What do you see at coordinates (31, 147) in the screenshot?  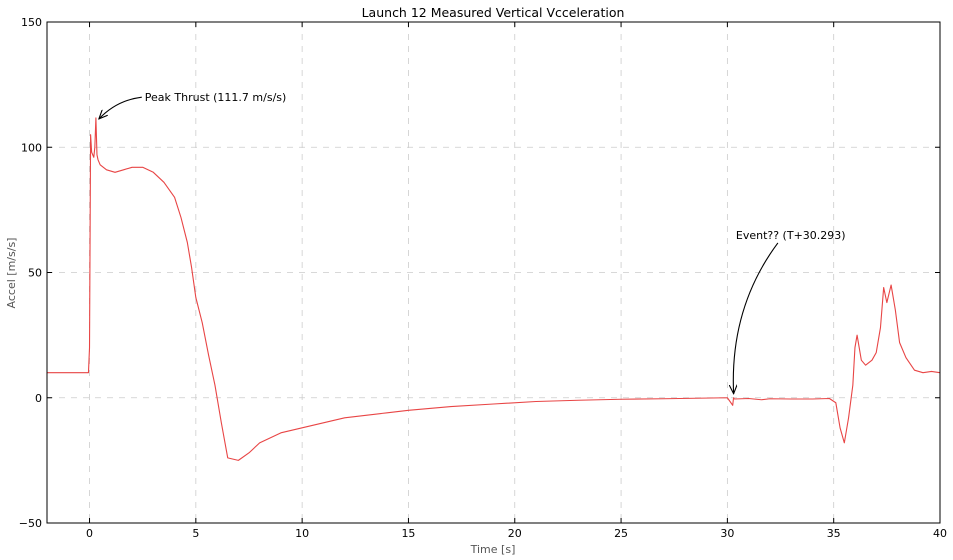 I see `y-tick-label-3: 100` at bounding box center [31, 147].